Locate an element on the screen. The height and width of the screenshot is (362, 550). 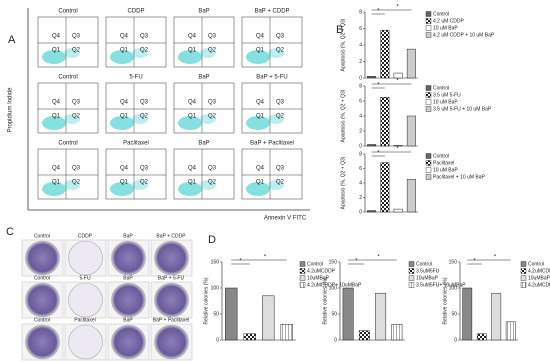
legend-label: 10 uM BaP is located at coordinates (445, 102).